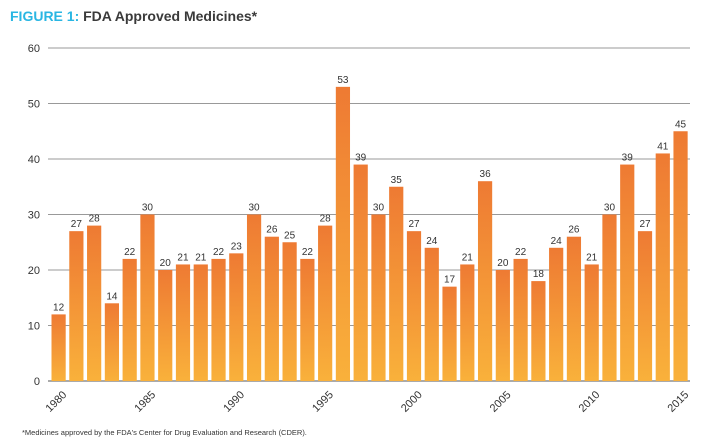 This screenshot has width=707, height=442. Describe the element at coordinates (610, 208) in the screenshot. I see `data-label-2011: 30` at that location.